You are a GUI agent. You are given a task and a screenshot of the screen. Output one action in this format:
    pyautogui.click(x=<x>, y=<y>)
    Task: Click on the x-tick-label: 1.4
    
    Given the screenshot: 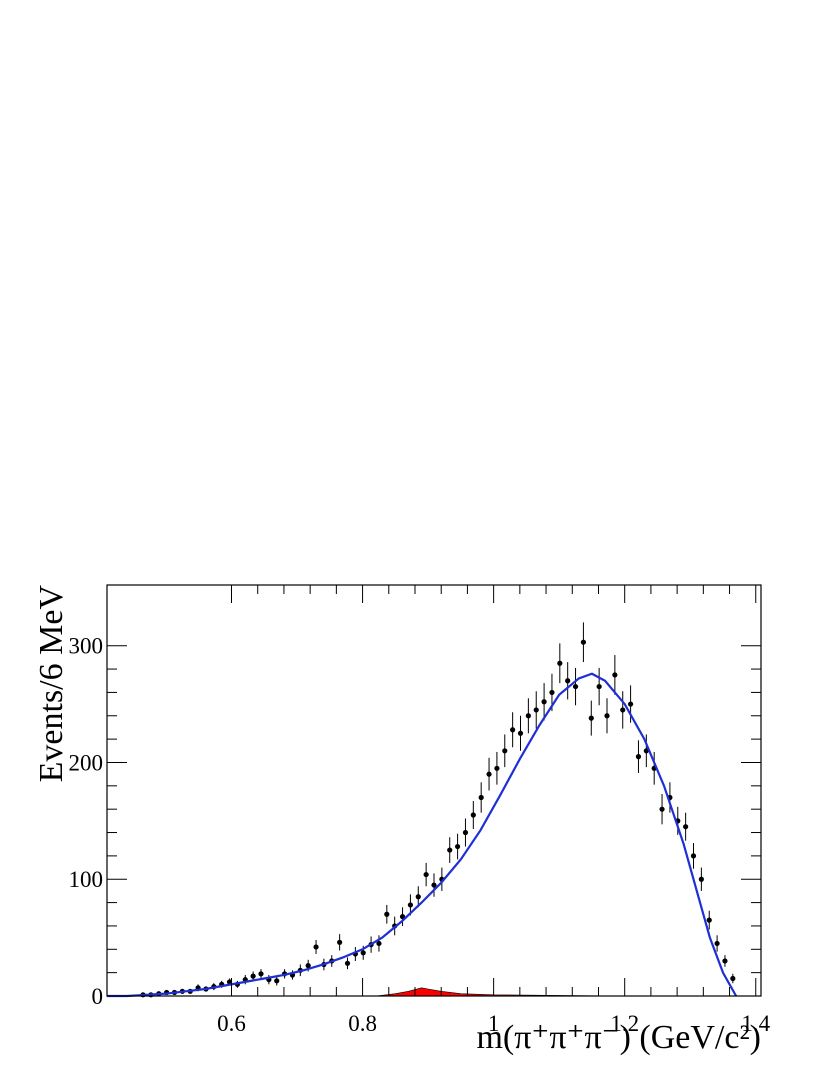 What is the action you would take?
    pyautogui.click(x=755, y=1023)
    